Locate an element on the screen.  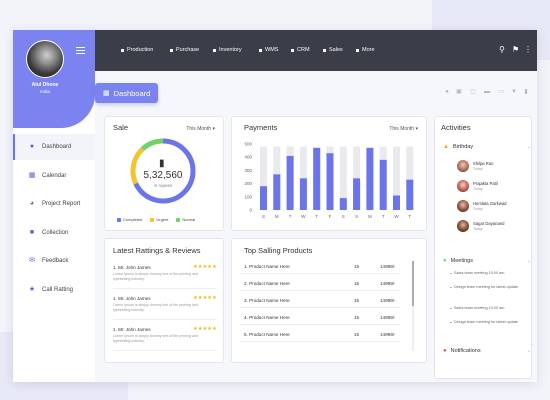
user-icon: ● is located at coordinates (447, 92).